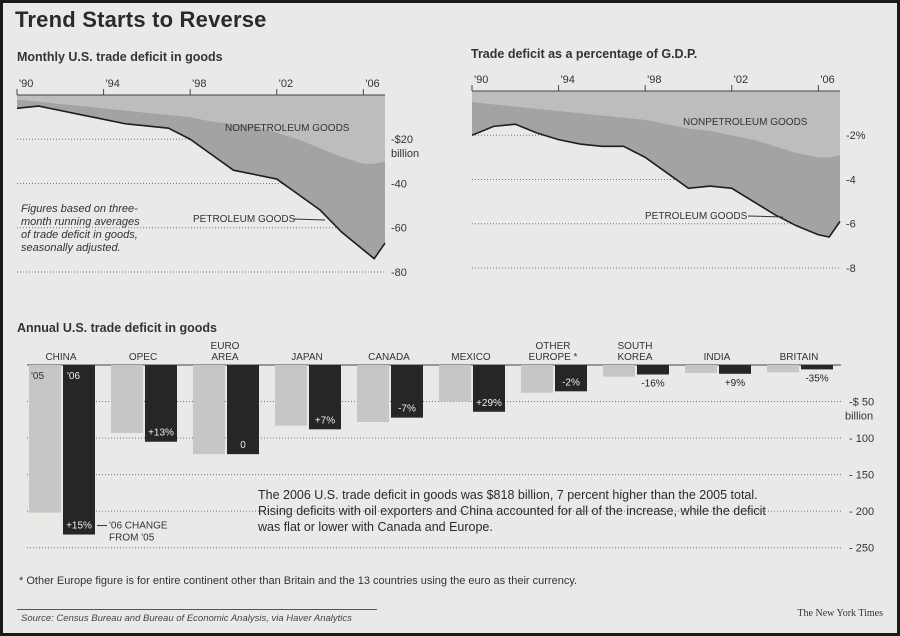 The height and width of the screenshot is (636, 900). What do you see at coordinates (799, 357) in the screenshot?
I see `chart3-category-label: BRITAIN` at bounding box center [799, 357].